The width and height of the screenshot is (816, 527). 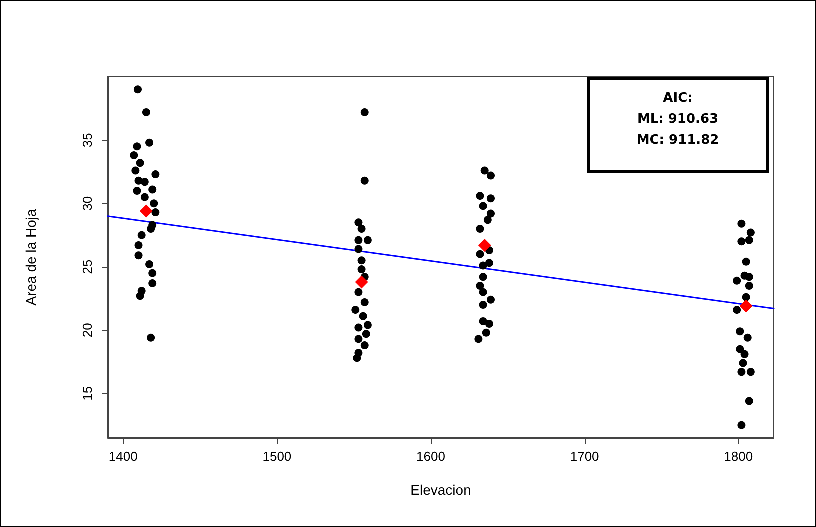 What do you see at coordinates (277, 456) in the screenshot?
I see `x-tick-label: 1500` at bounding box center [277, 456].